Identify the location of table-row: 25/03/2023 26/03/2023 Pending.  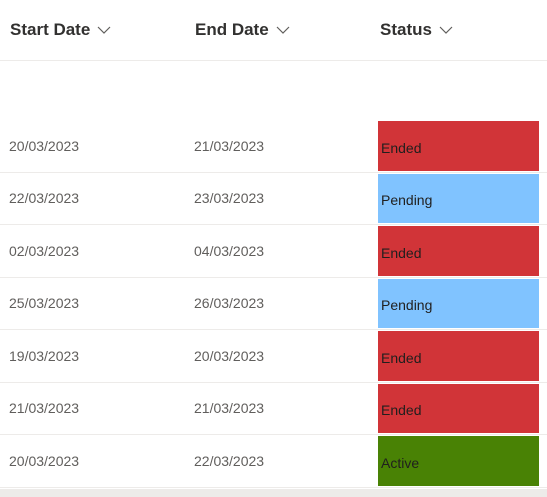
(273, 304).